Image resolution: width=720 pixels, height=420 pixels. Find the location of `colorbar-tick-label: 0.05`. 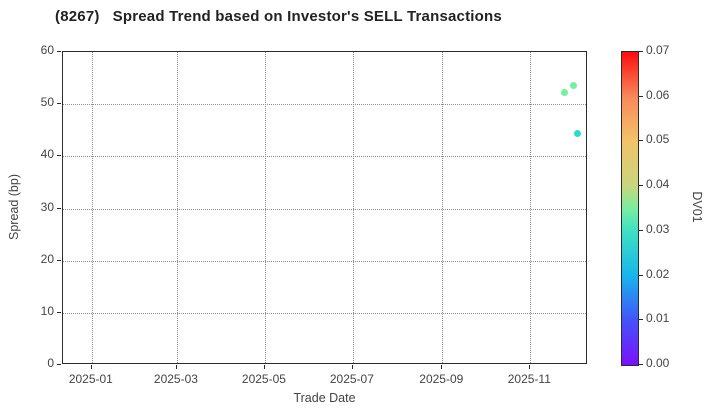

colorbar-tick-label: 0.05 is located at coordinates (658, 139).